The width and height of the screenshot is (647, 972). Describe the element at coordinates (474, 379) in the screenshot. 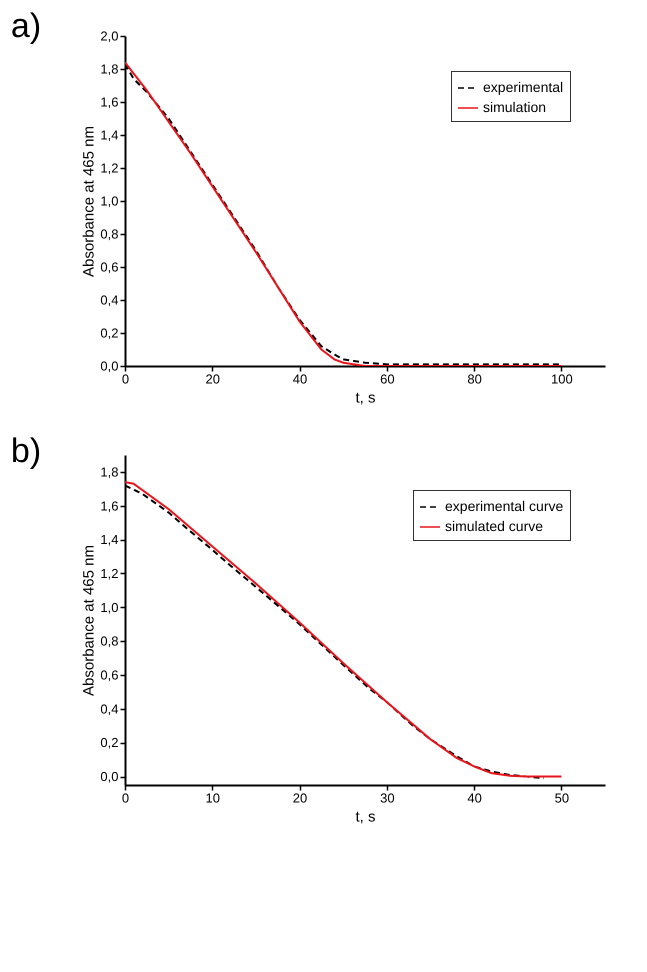

I see `x-tick-label: 80` at that location.